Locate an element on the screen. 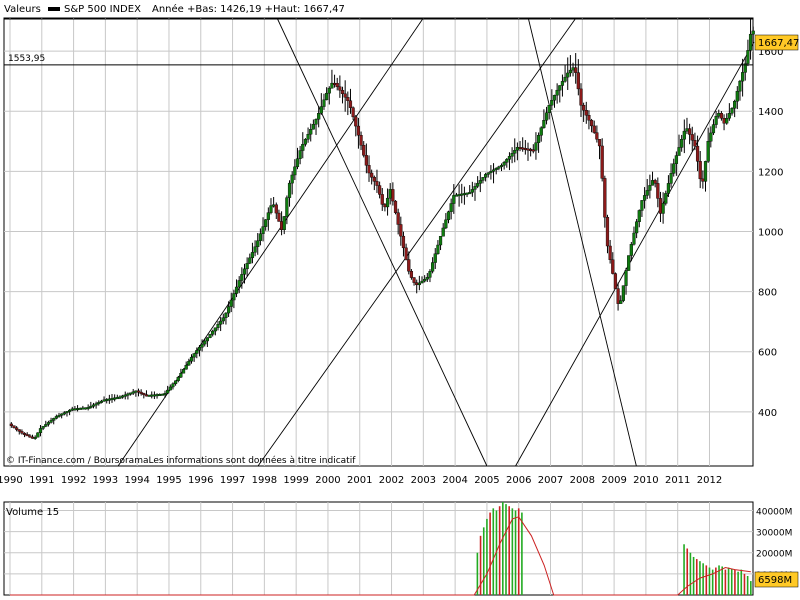  x-tick-label: 2009 is located at coordinates (613, 480).